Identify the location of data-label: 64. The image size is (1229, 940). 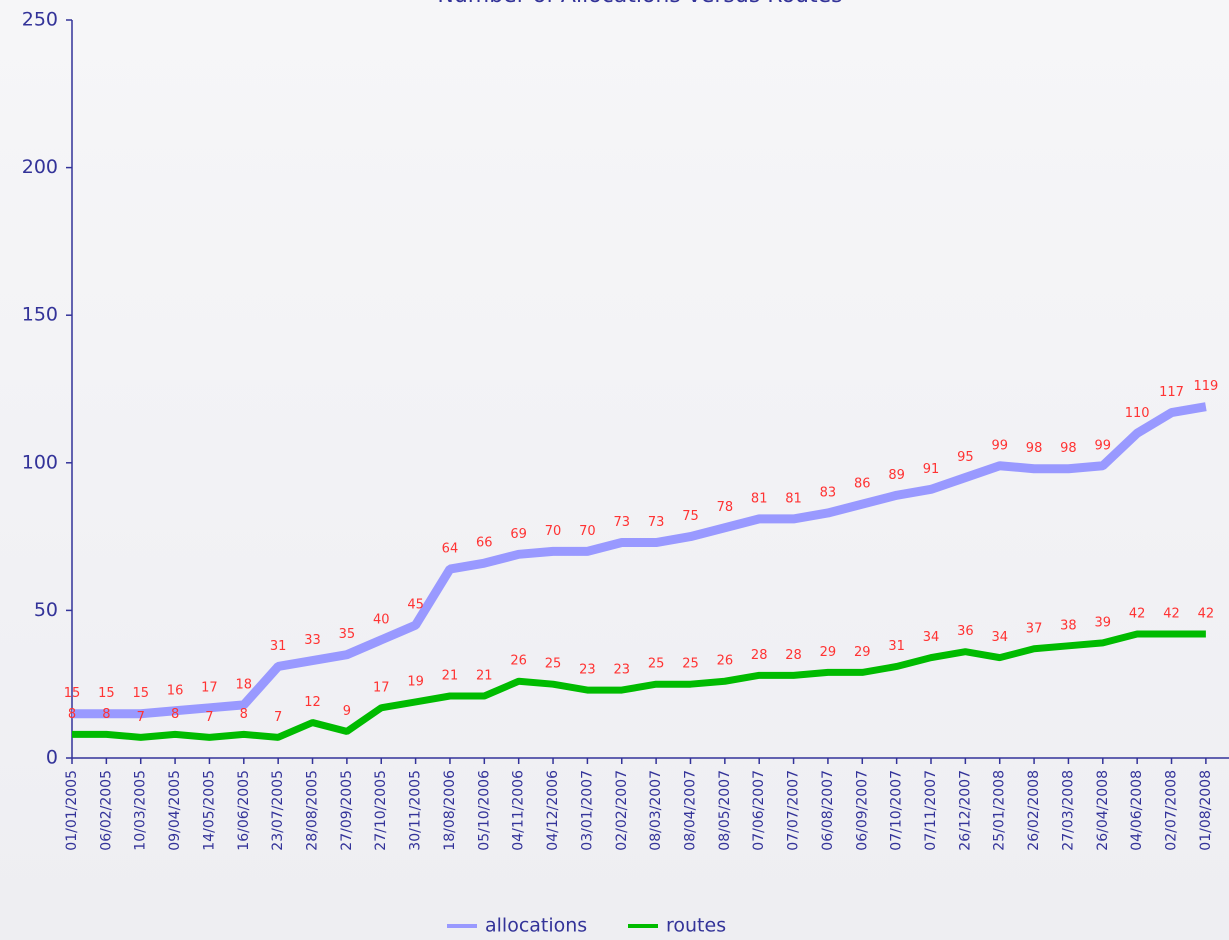
(450, 549).